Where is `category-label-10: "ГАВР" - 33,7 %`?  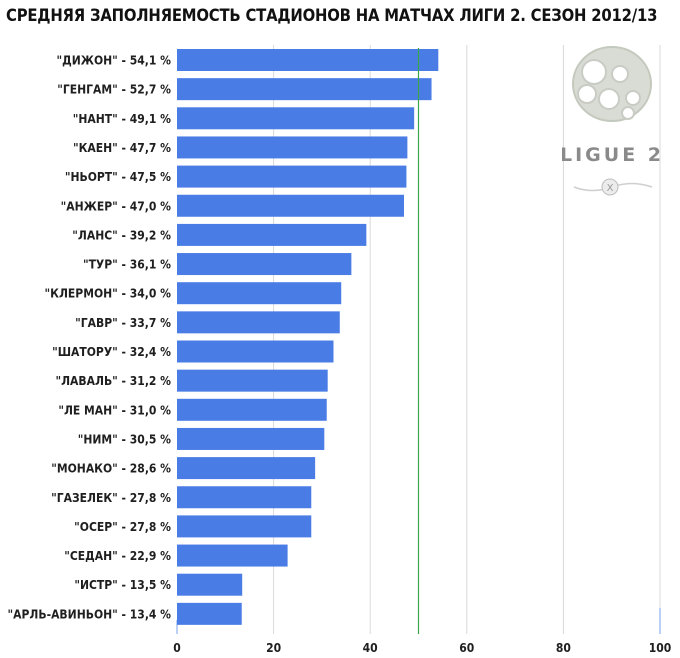
category-label-10: "ГАВР" - 33,7 % is located at coordinates (123, 323).